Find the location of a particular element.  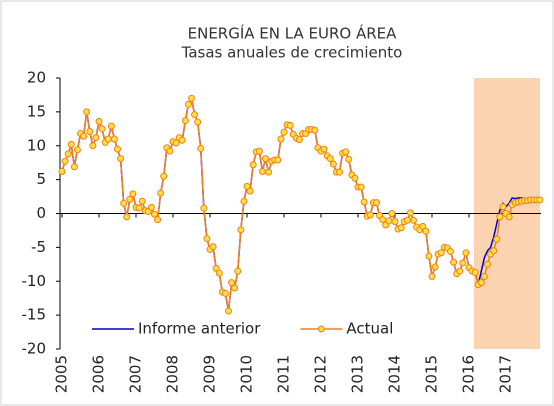

x-tick-label: 2014 is located at coordinates (395, 374).